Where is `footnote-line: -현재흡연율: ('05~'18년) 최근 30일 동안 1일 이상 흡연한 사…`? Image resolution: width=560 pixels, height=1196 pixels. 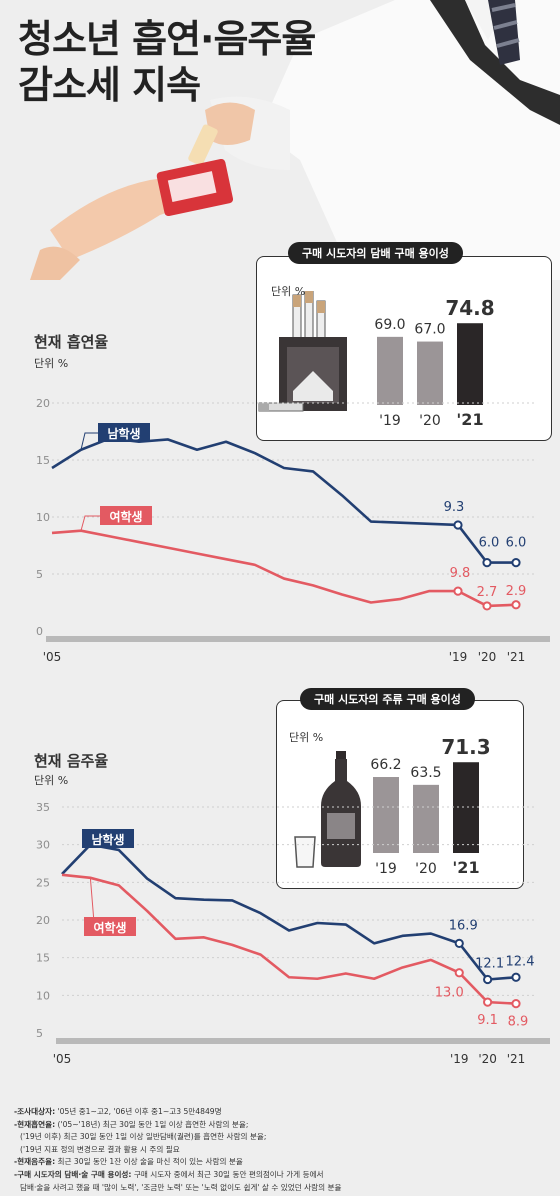
footnote-line: -현재흡연율: ('05~'18년) 최근 30일 동안 1일 이상 흡연한 사… is located at coordinates (131, 1124).